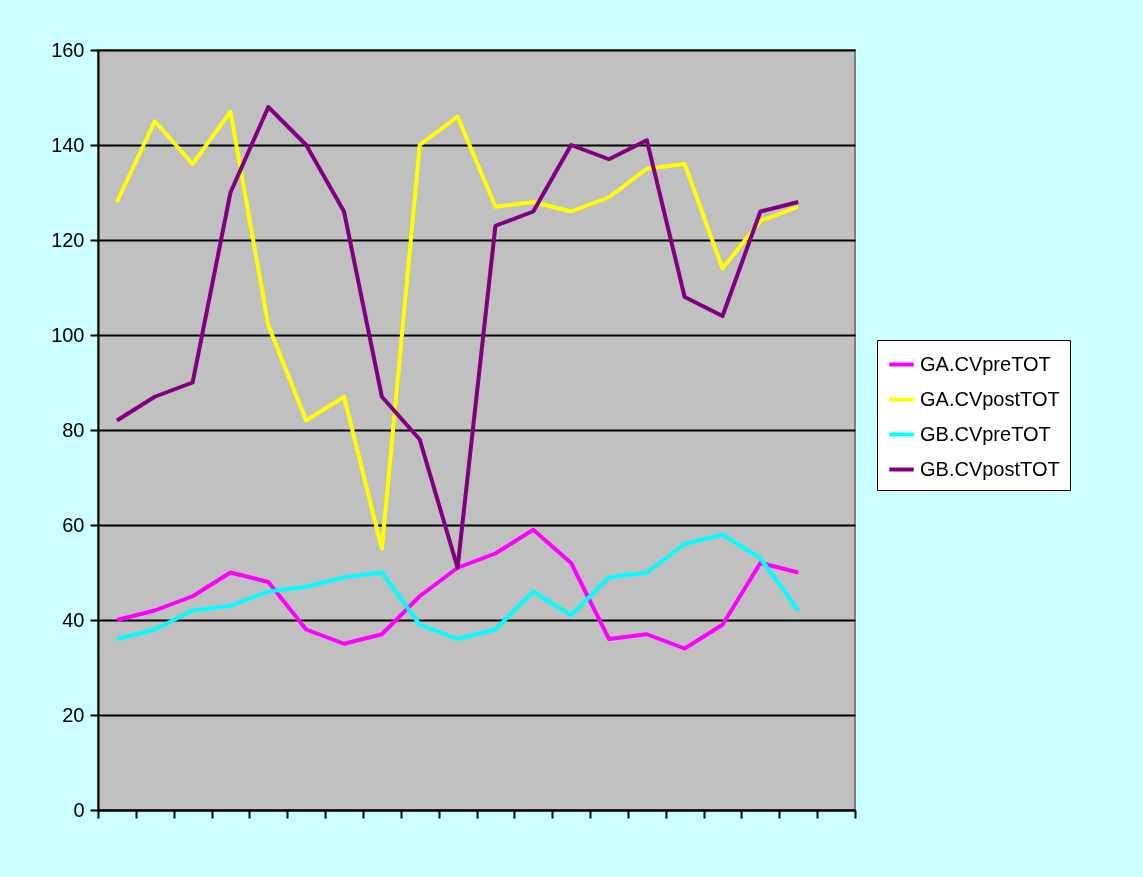  I want to click on legend-label: GB.CVpostTOT, so click(990, 468).